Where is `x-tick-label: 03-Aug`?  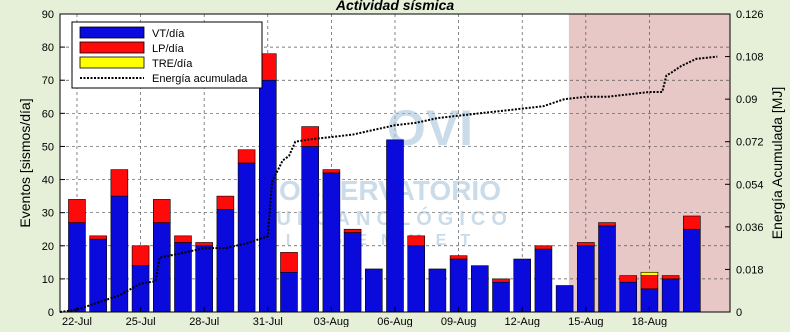
x-tick-label: 03-Aug is located at coordinates (331, 321).